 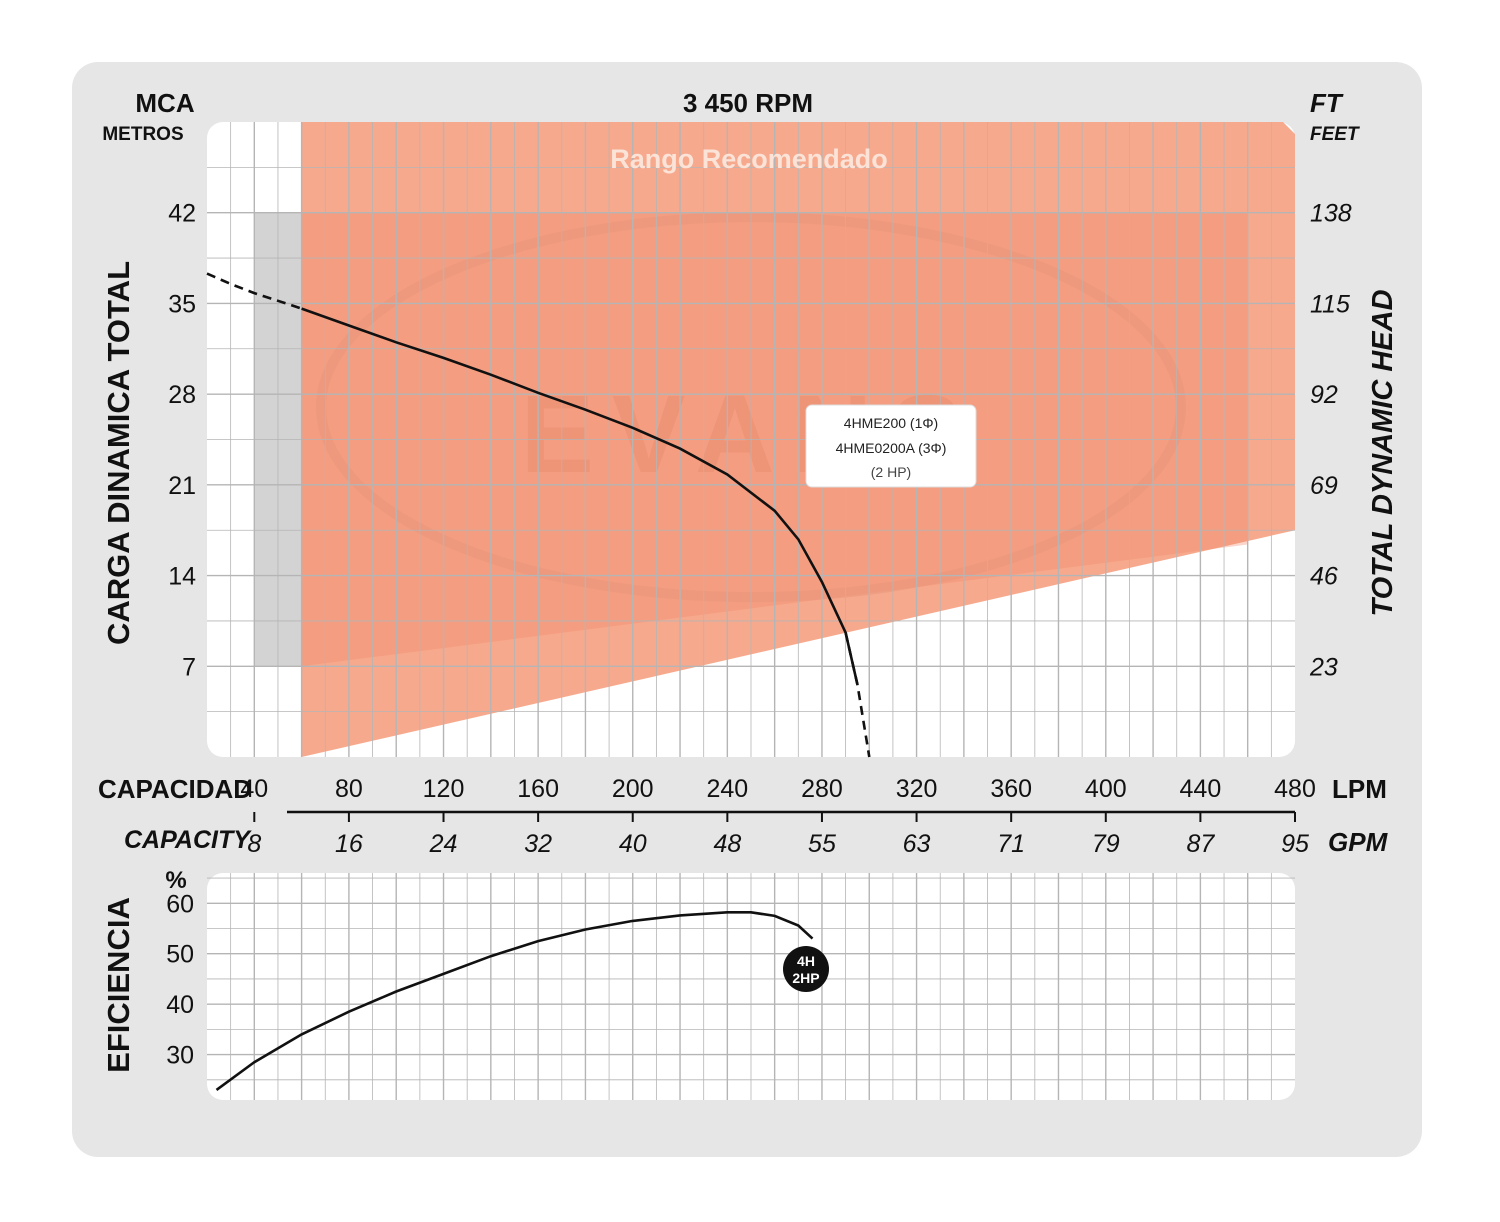 I want to click on efficiency-curve-marker: 4H 2HP, so click(x=806, y=969).